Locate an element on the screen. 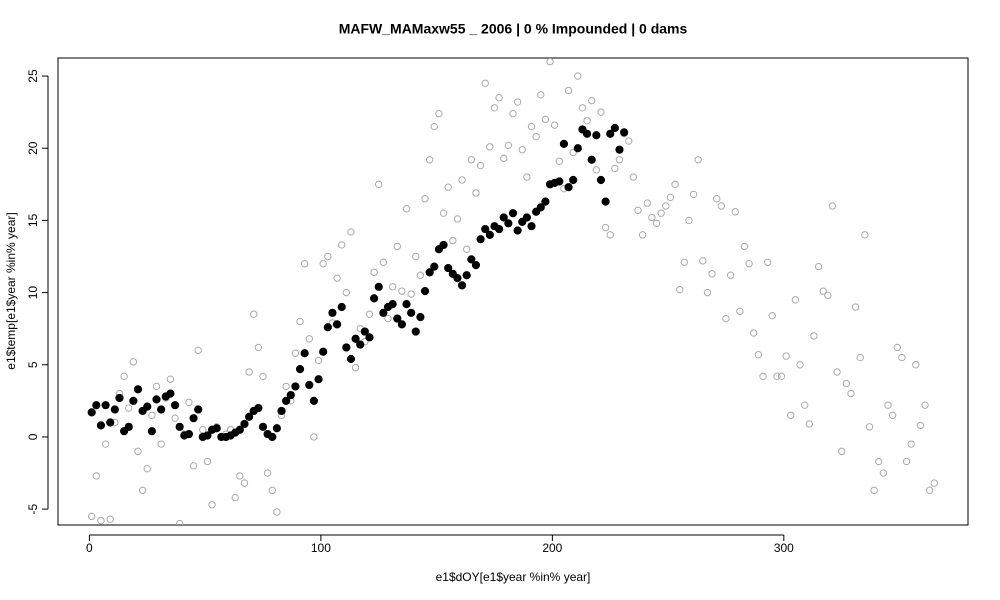  y-tick-label: 15 is located at coordinates (33, 220).